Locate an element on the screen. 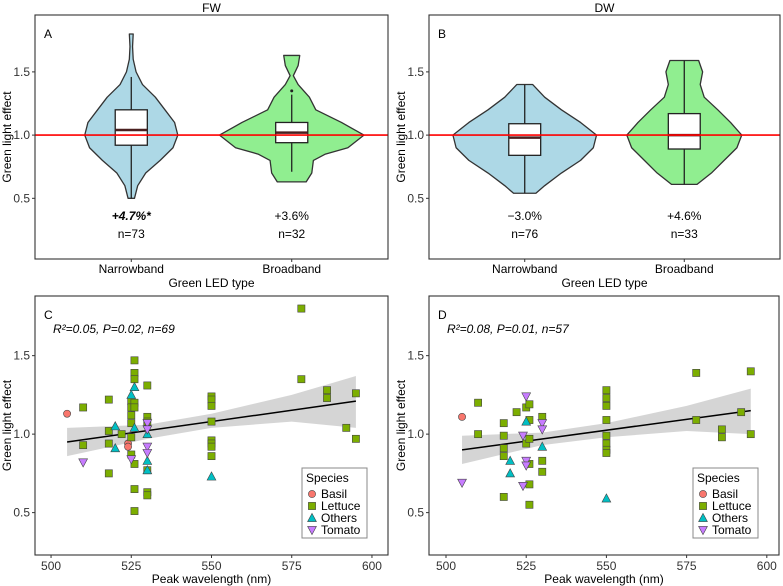 The width and height of the screenshot is (783, 586). panel-title: DW is located at coordinates (605, 8).